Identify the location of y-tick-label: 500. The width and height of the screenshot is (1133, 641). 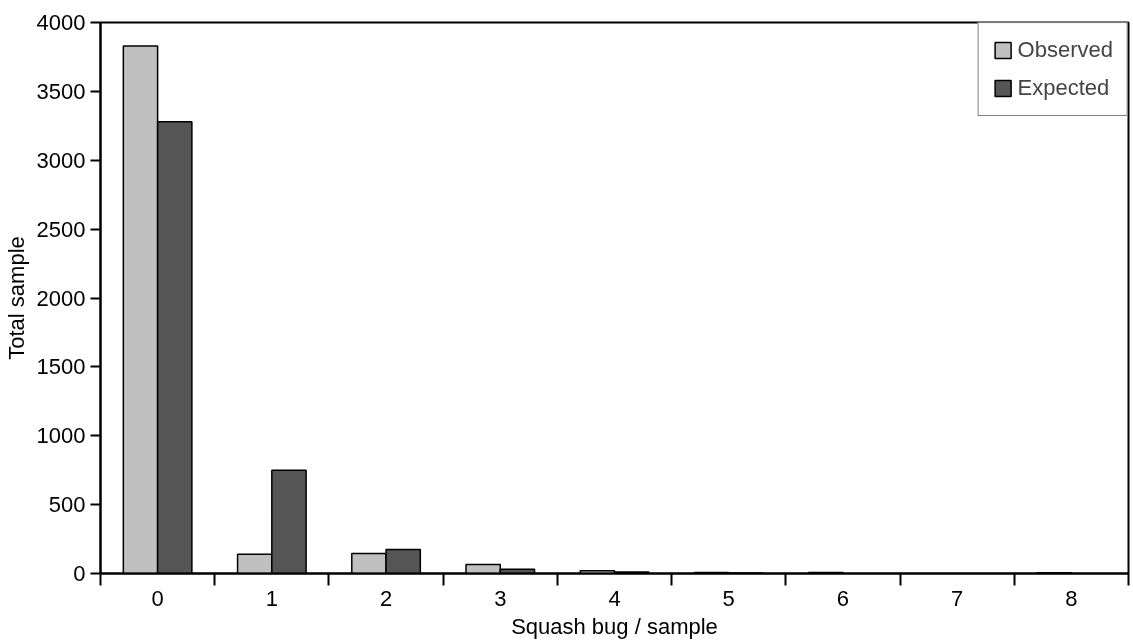
(67, 505).